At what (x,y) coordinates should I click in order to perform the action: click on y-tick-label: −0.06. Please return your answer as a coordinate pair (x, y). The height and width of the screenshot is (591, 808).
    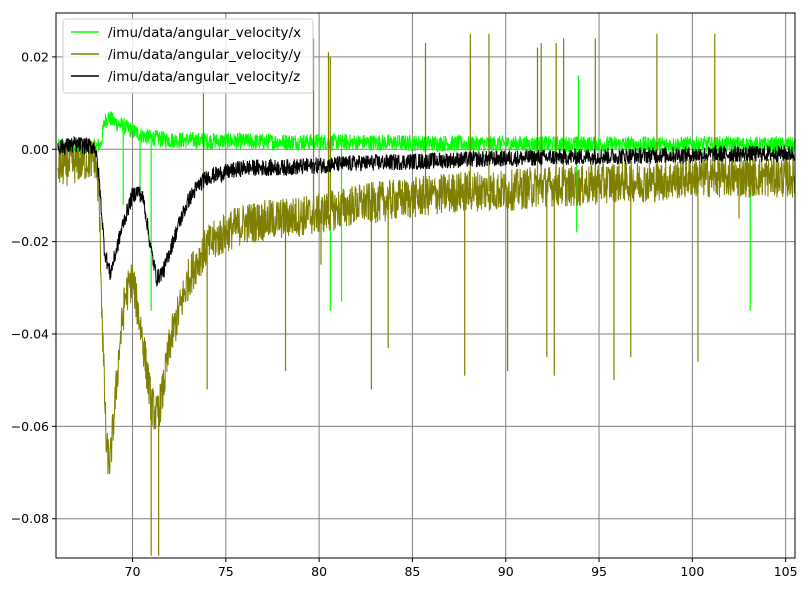
    Looking at the image, I should click on (30, 426).